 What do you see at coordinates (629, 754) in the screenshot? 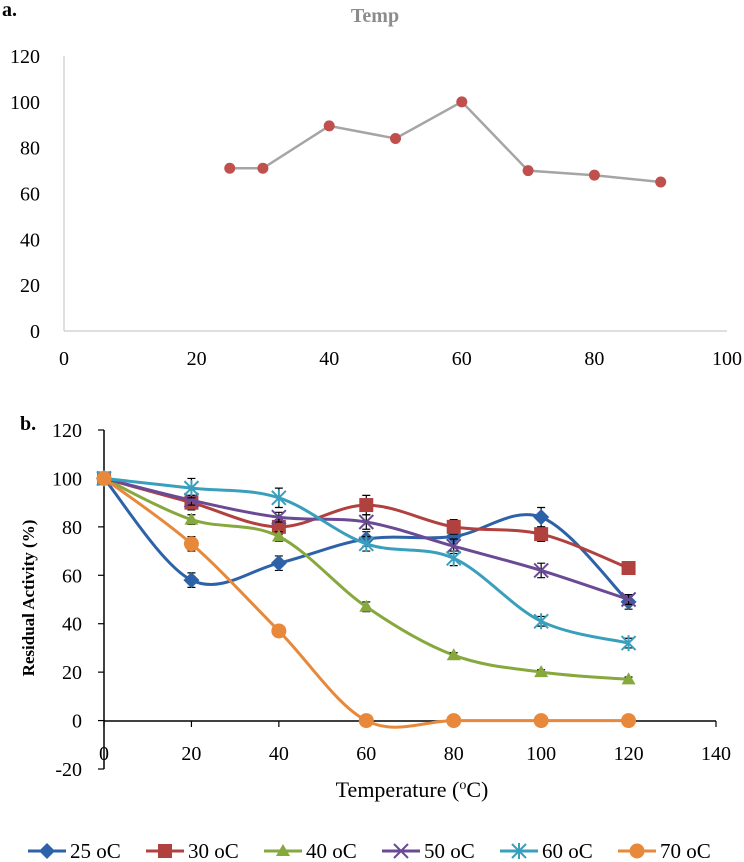
I see `b-x-tick-label: 120` at bounding box center [629, 754].